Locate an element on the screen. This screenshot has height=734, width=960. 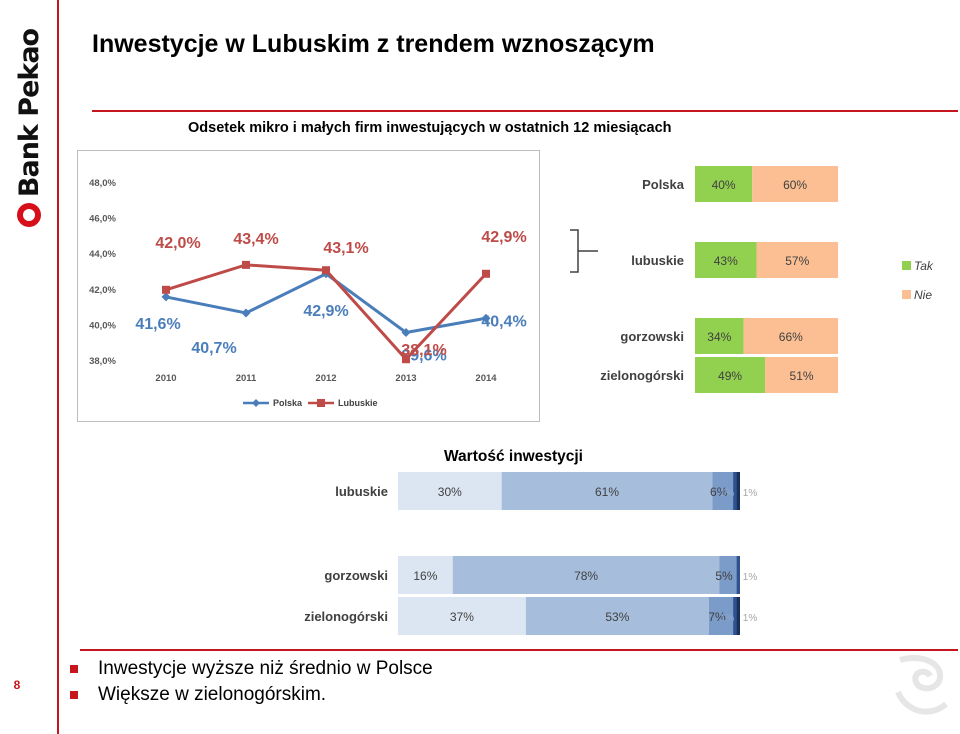
bar-value-label: 61% is located at coordinates (607, 492).